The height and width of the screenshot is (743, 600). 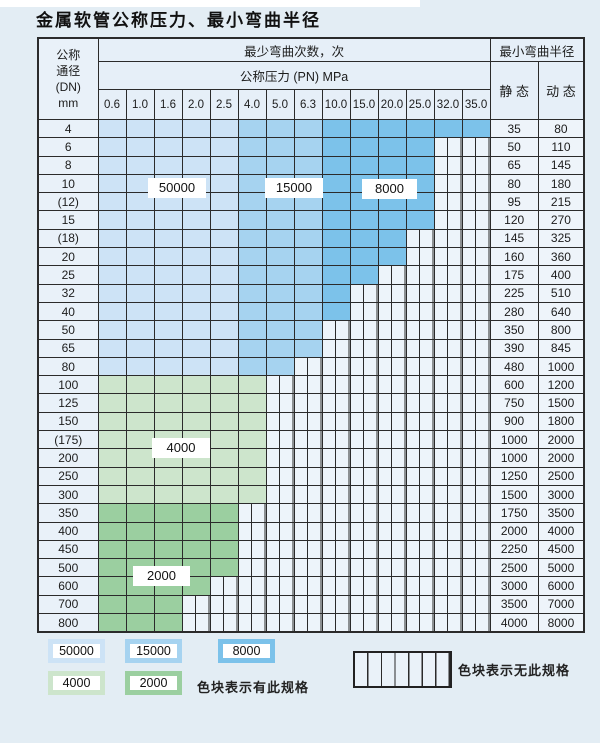 What do you see at coordinates (68, 366) in the screenshot?
I see `dn-cell: 80` at bounding box center [68, 366].